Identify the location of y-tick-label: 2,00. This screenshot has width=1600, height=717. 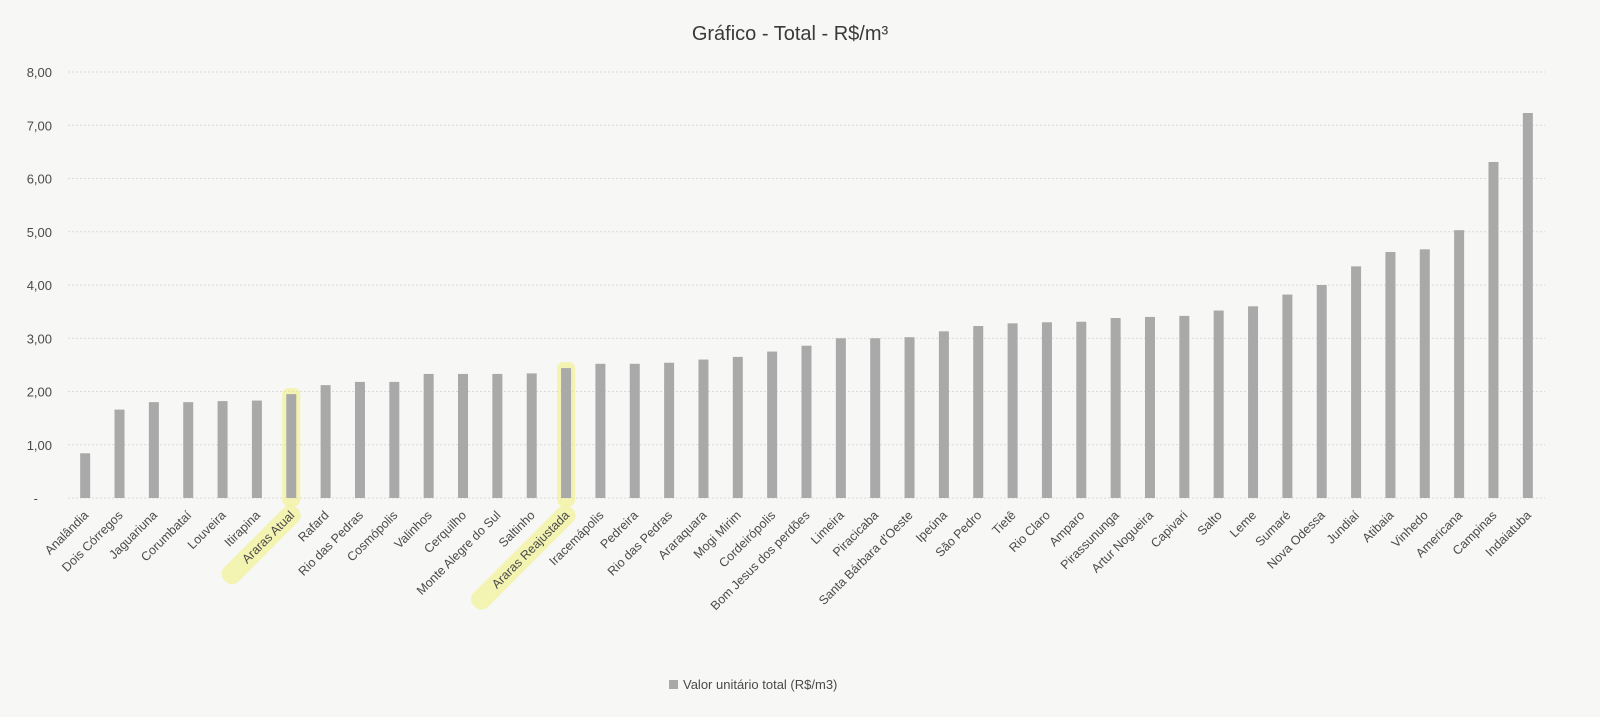
(39, 392).